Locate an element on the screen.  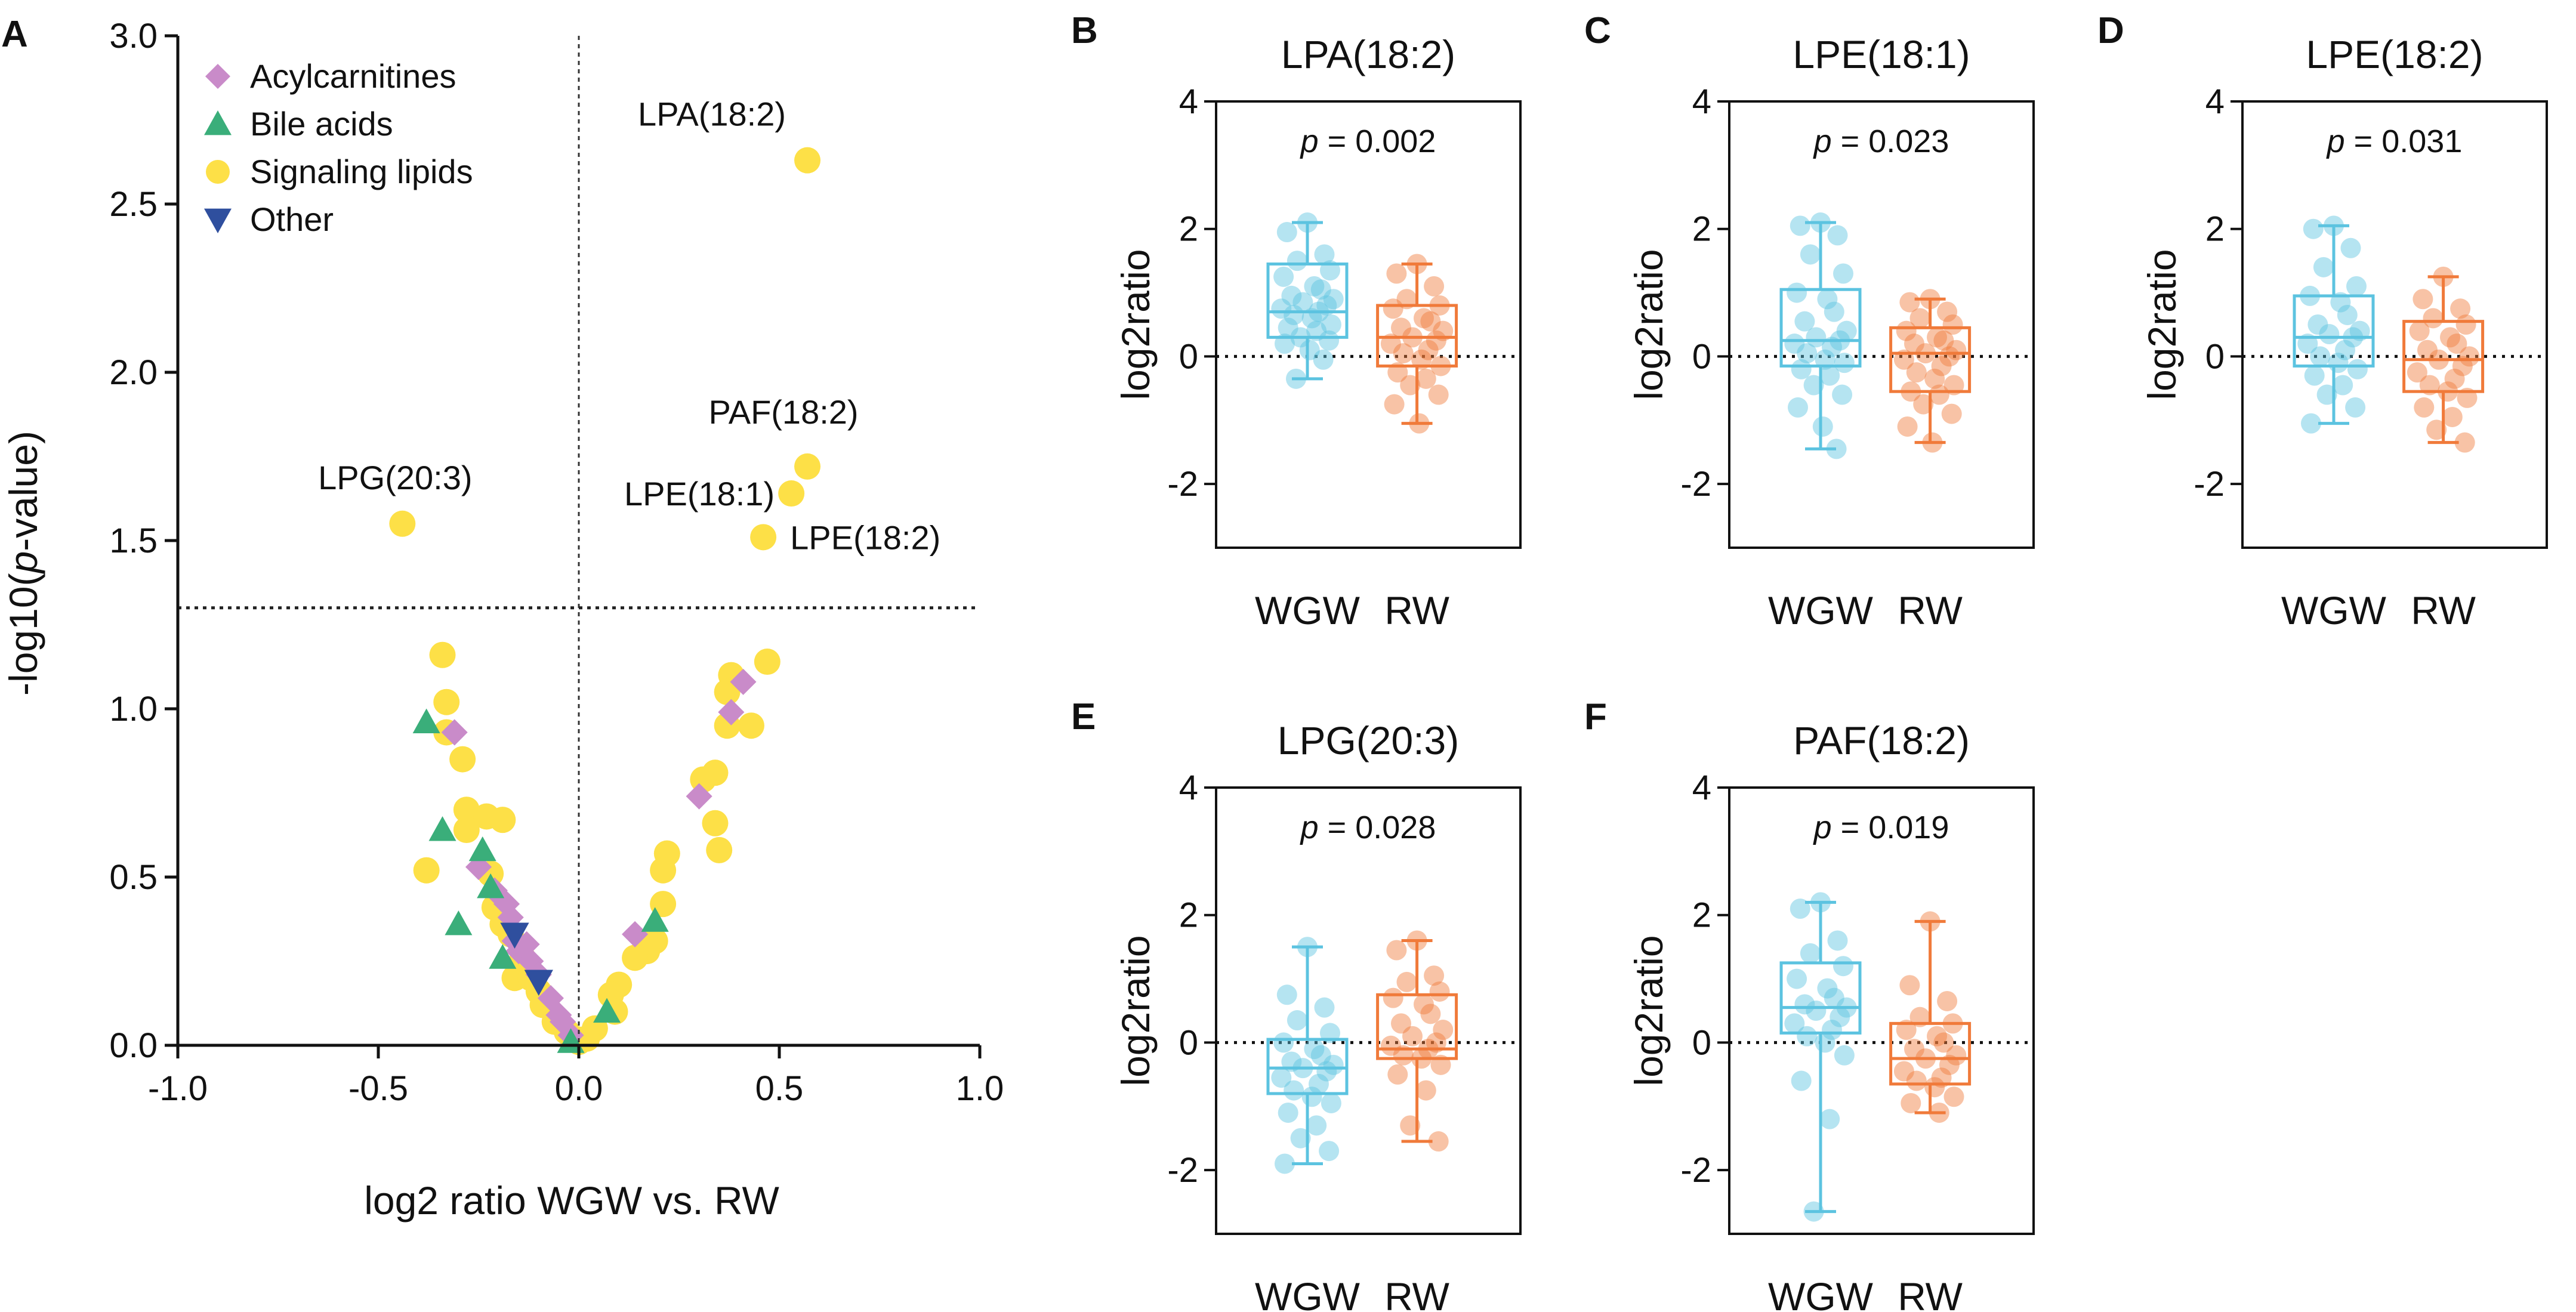
box-panel-lpe-18-1: C -2 0 2 4 LPE(18:1) log2ratio p = 0.023 WGW RW is located at coordinates (1809, 321).